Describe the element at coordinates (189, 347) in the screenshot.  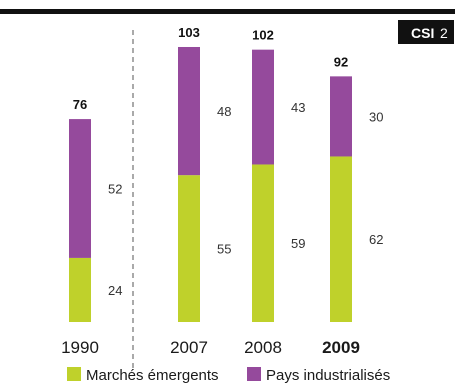
I see `x-tick-label-2007: 2007` at that location.